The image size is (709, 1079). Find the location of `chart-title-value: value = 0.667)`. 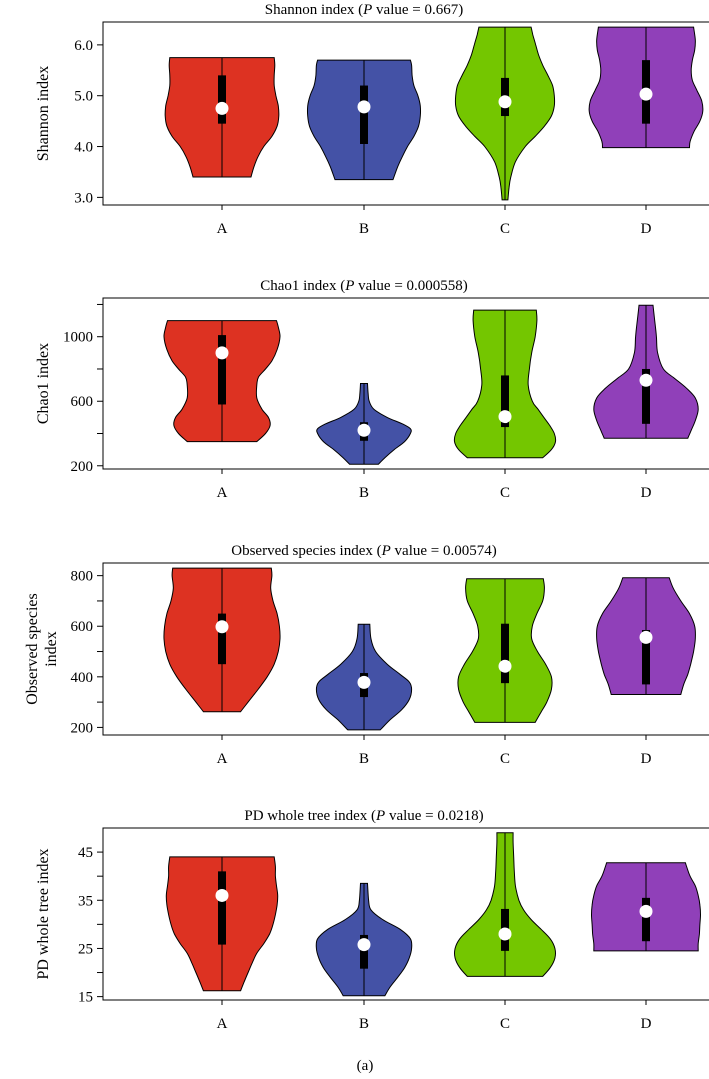

chart-title-value: value = 0.667) is located at coordinates (417, 10).